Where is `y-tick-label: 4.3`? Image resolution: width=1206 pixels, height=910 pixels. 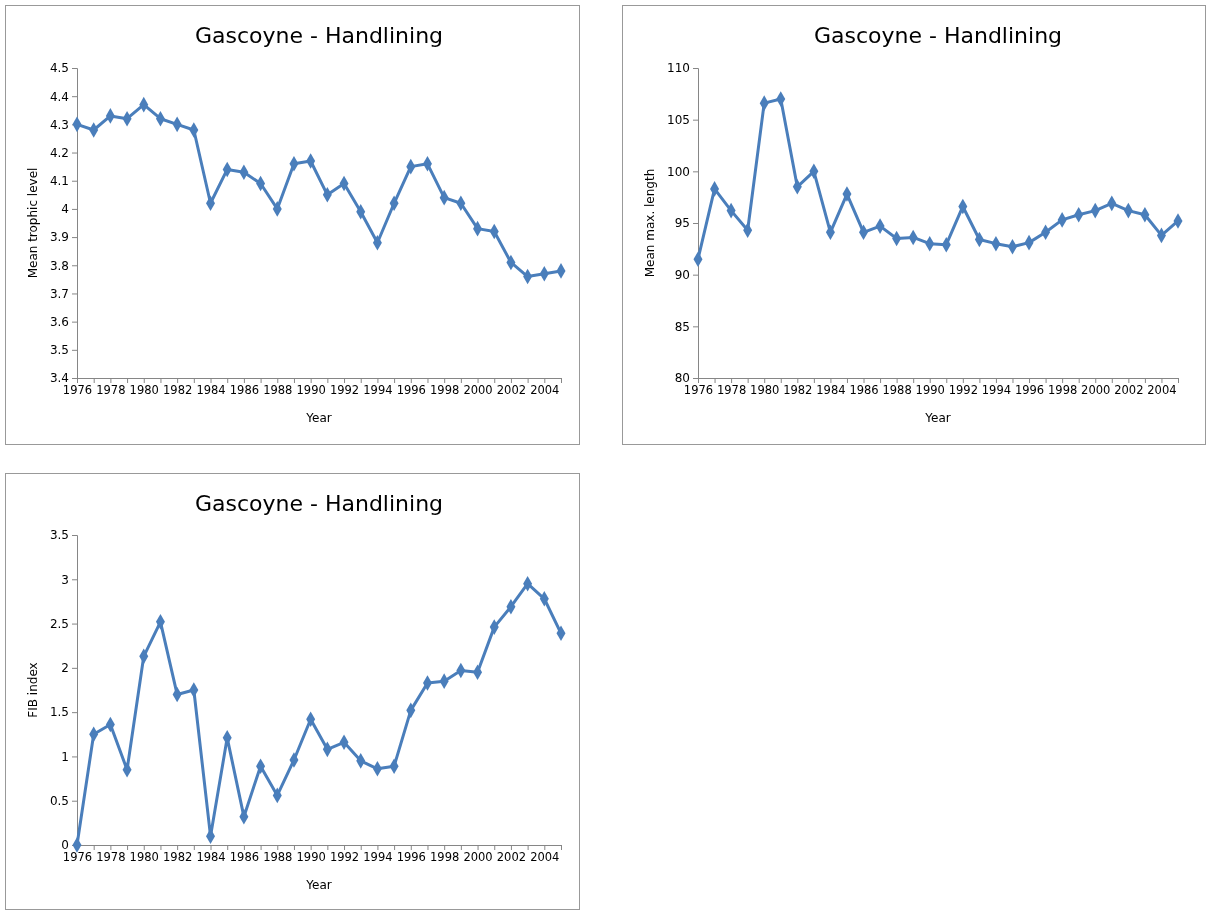
y-tick-label: 4.3 is located at coordinates (59, 124).